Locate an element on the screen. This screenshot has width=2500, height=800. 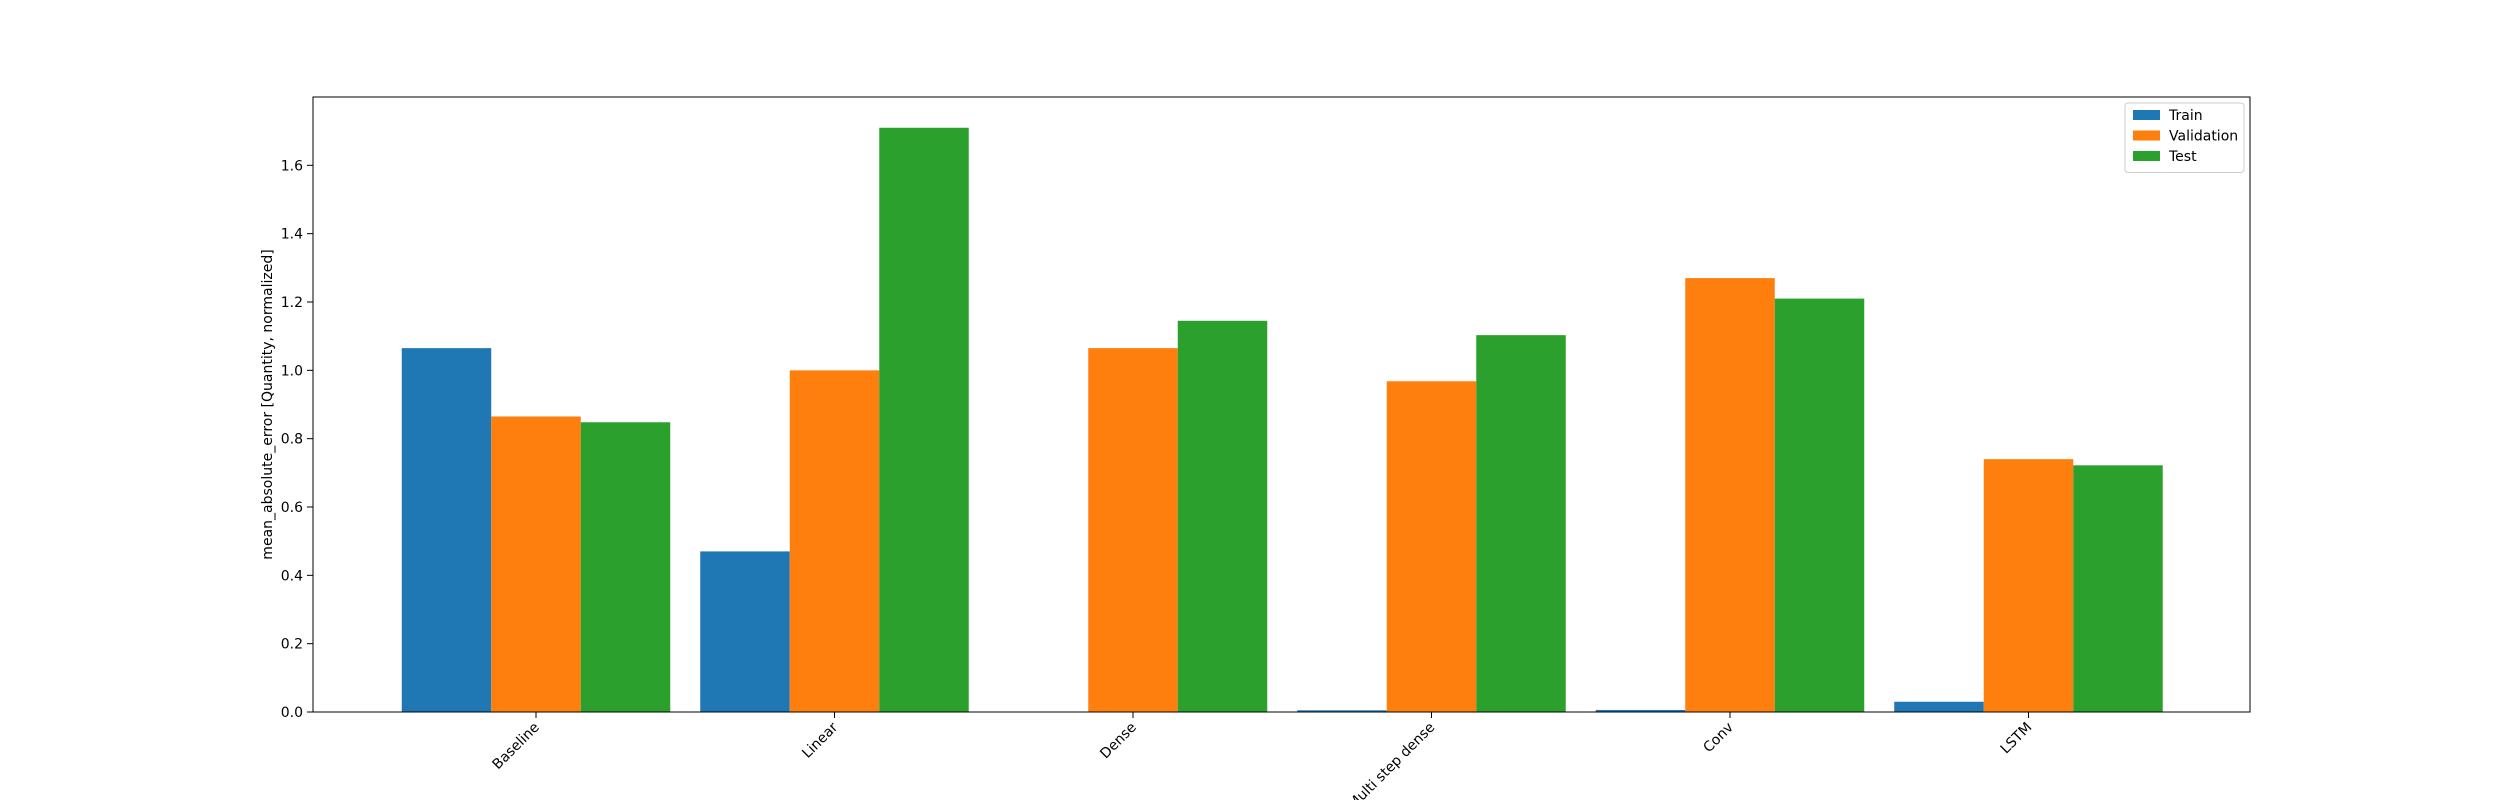
bar-validation-lstm is located at coordinates (2028, 585).